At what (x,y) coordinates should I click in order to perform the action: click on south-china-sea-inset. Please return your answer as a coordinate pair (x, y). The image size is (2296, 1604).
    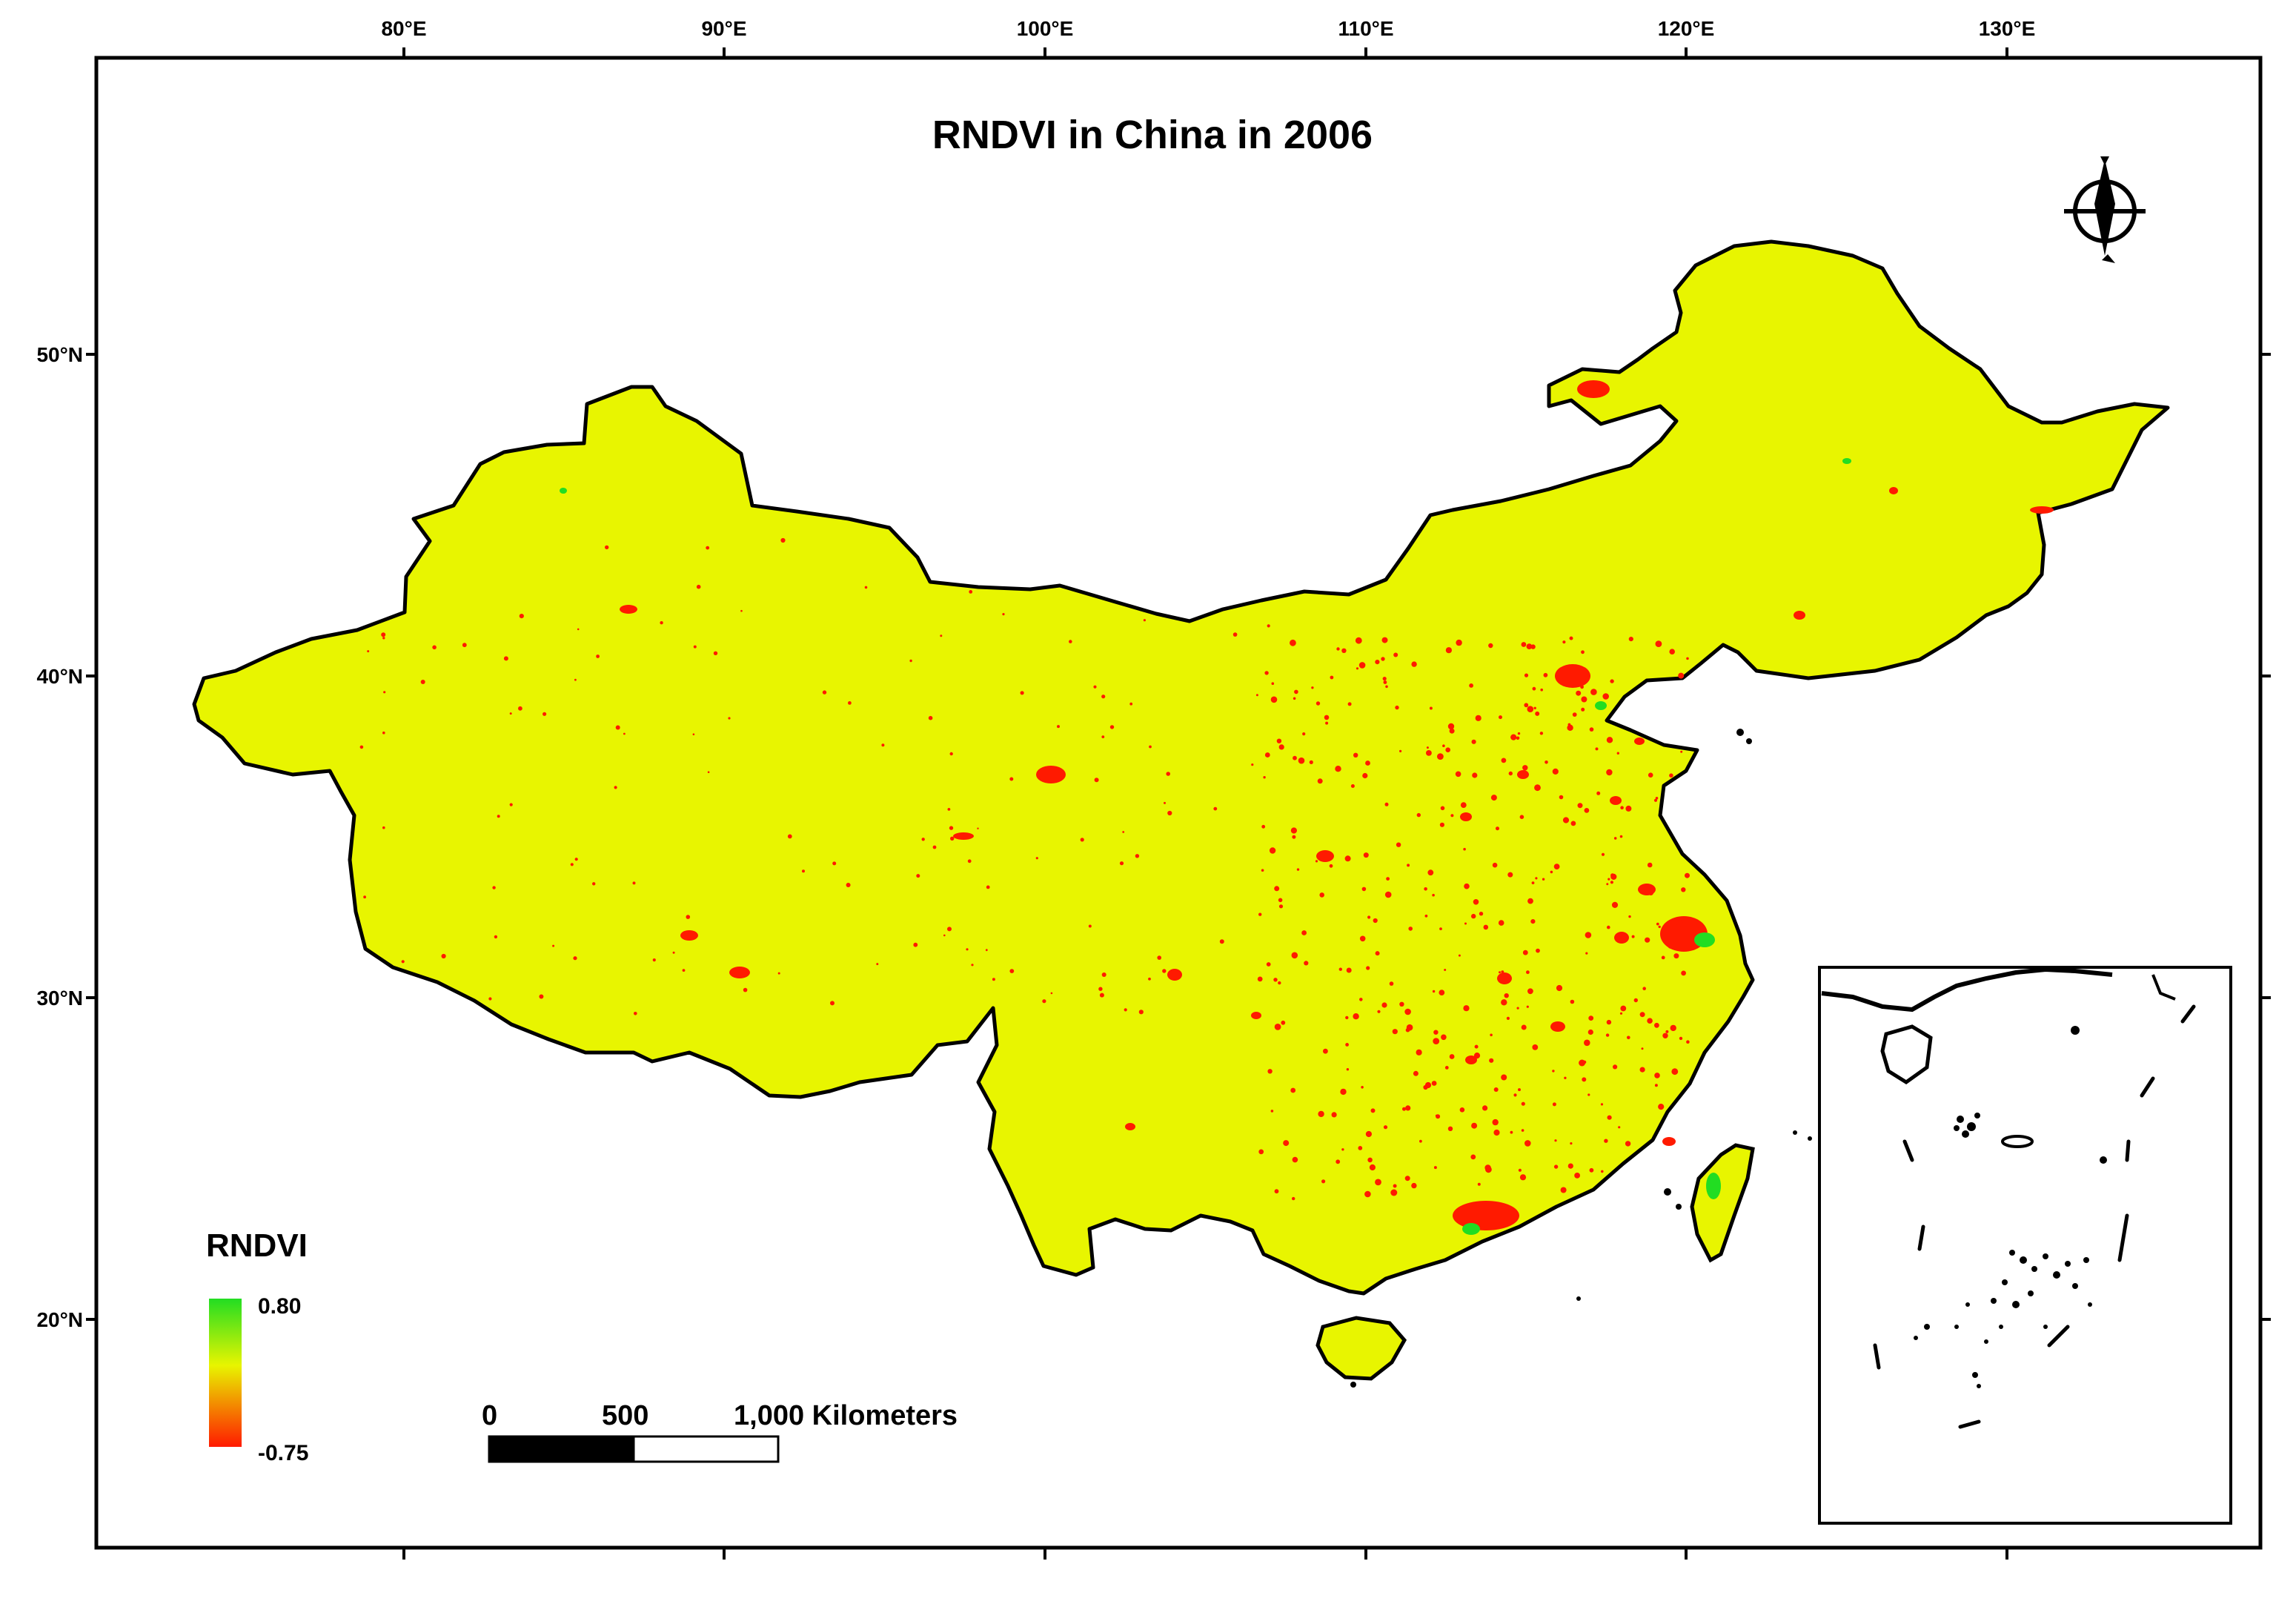
    Looking at the image, I should click on (2025, 1246).